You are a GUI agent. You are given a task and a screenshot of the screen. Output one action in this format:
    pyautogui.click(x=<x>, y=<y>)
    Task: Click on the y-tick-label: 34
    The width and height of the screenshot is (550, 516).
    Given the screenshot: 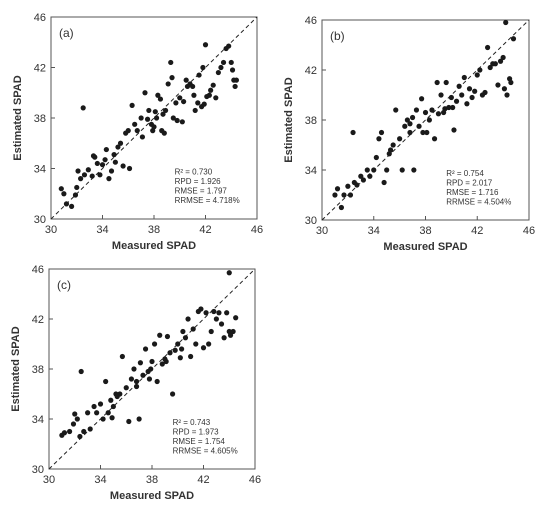 What is the action you would take?
    pyautogui.click(x=40, y=170)
    